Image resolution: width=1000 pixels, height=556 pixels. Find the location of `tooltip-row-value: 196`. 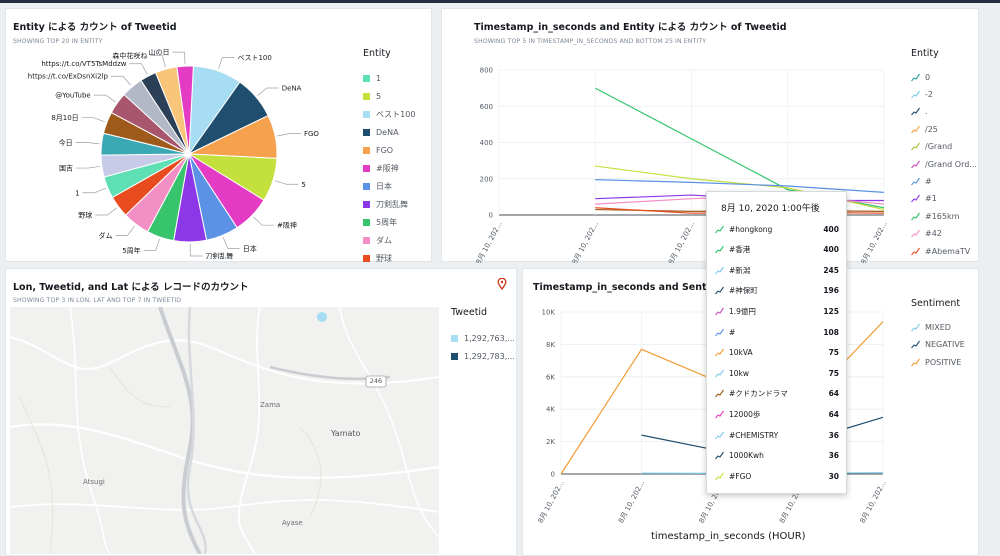

tooltip-row-value: 196 is located at coordinates (831, 291).